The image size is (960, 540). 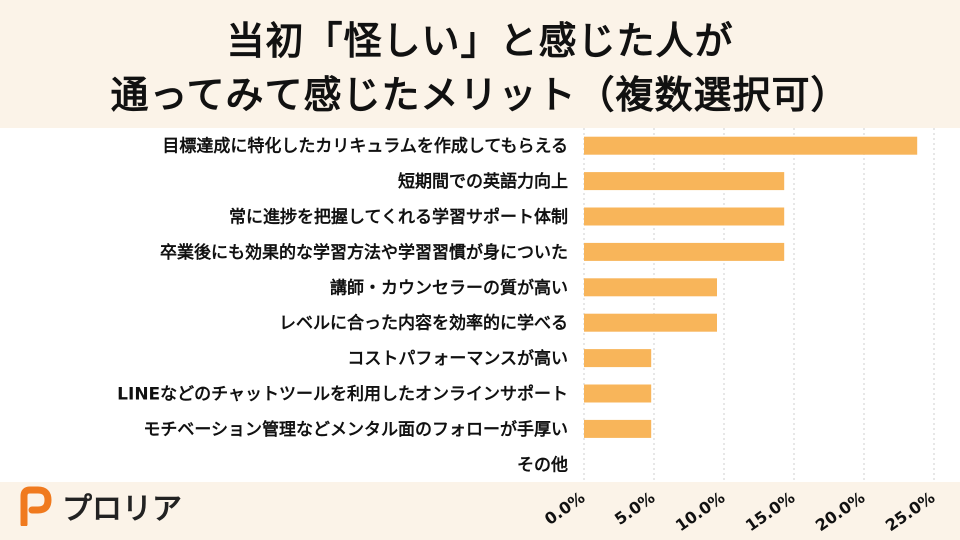 What do you see at coordinates (398, 217) in the screenshot?
I see `category-label: 常に進捗を把握してくれる学習サポート体制` at bounding box center [398, 217].